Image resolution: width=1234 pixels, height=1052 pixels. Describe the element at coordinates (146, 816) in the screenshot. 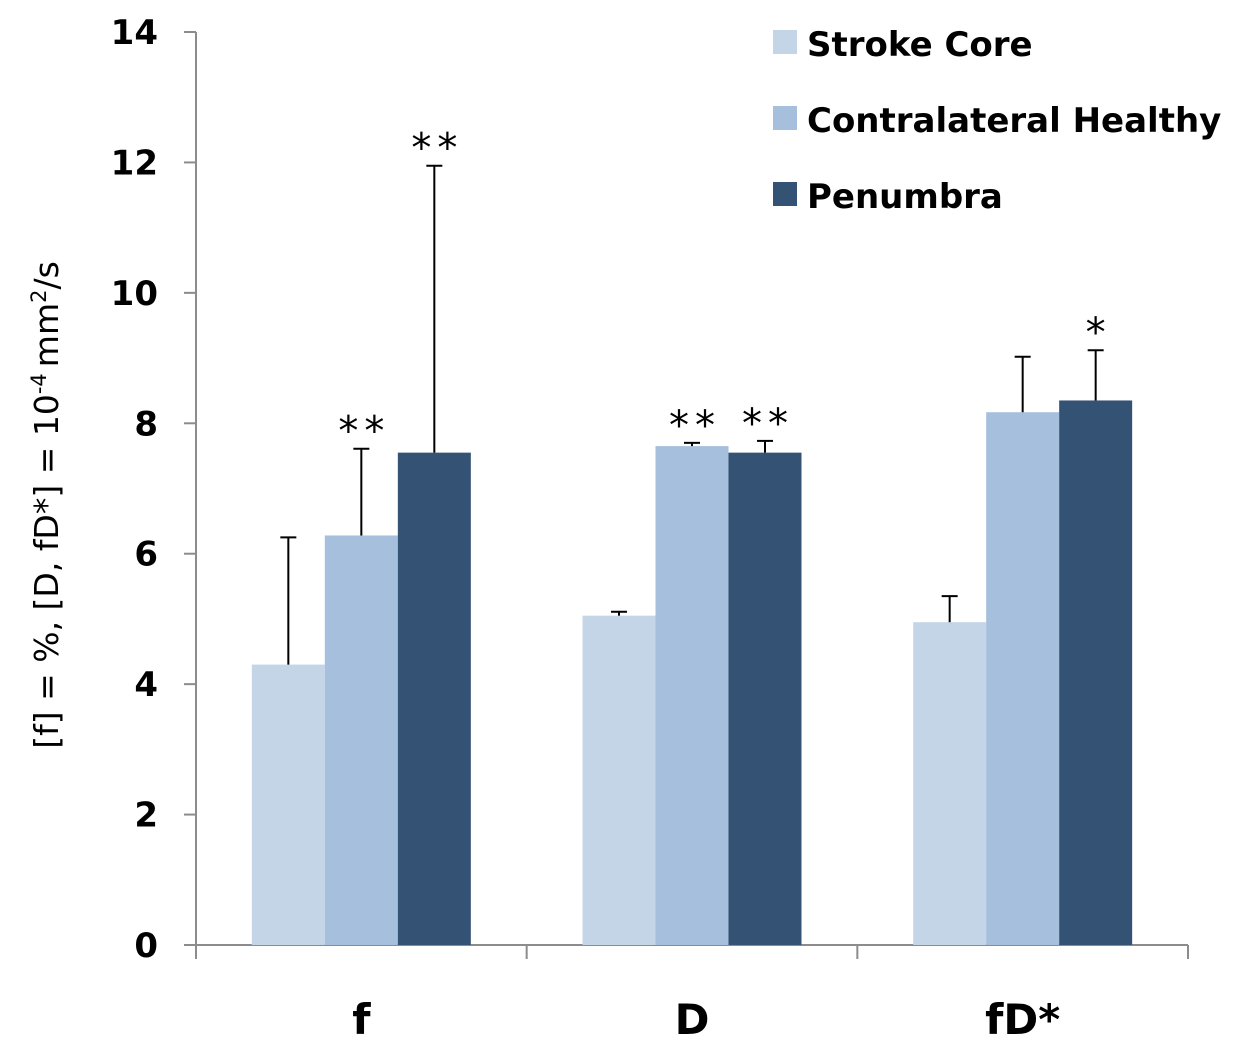

I see `y-tick-label: 2` at that location.